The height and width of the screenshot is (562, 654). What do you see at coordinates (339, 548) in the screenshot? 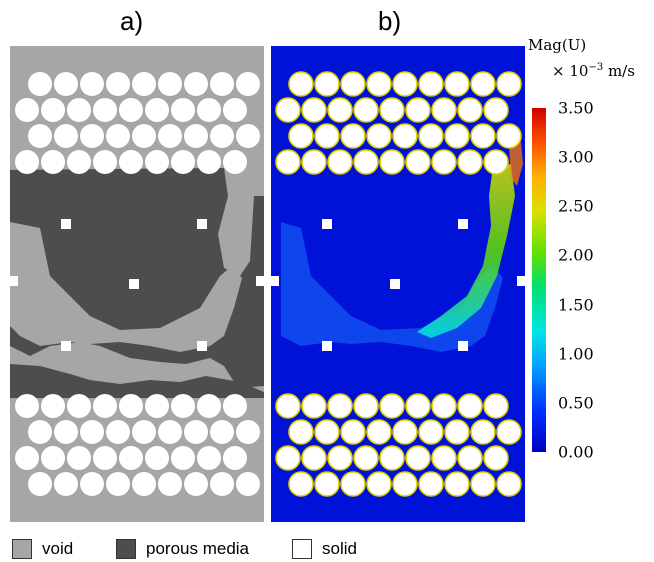
I see `legend-solid-label: solid` at bounding box center [339, 548].